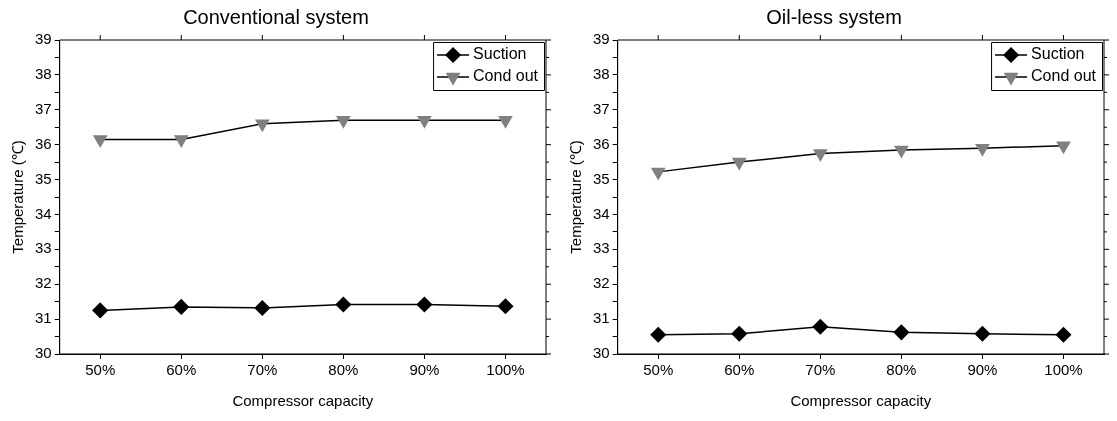  Describe the element at coordinates (834, 16) in the screenshot. I see `chart-title: Oil-less system` at that location.